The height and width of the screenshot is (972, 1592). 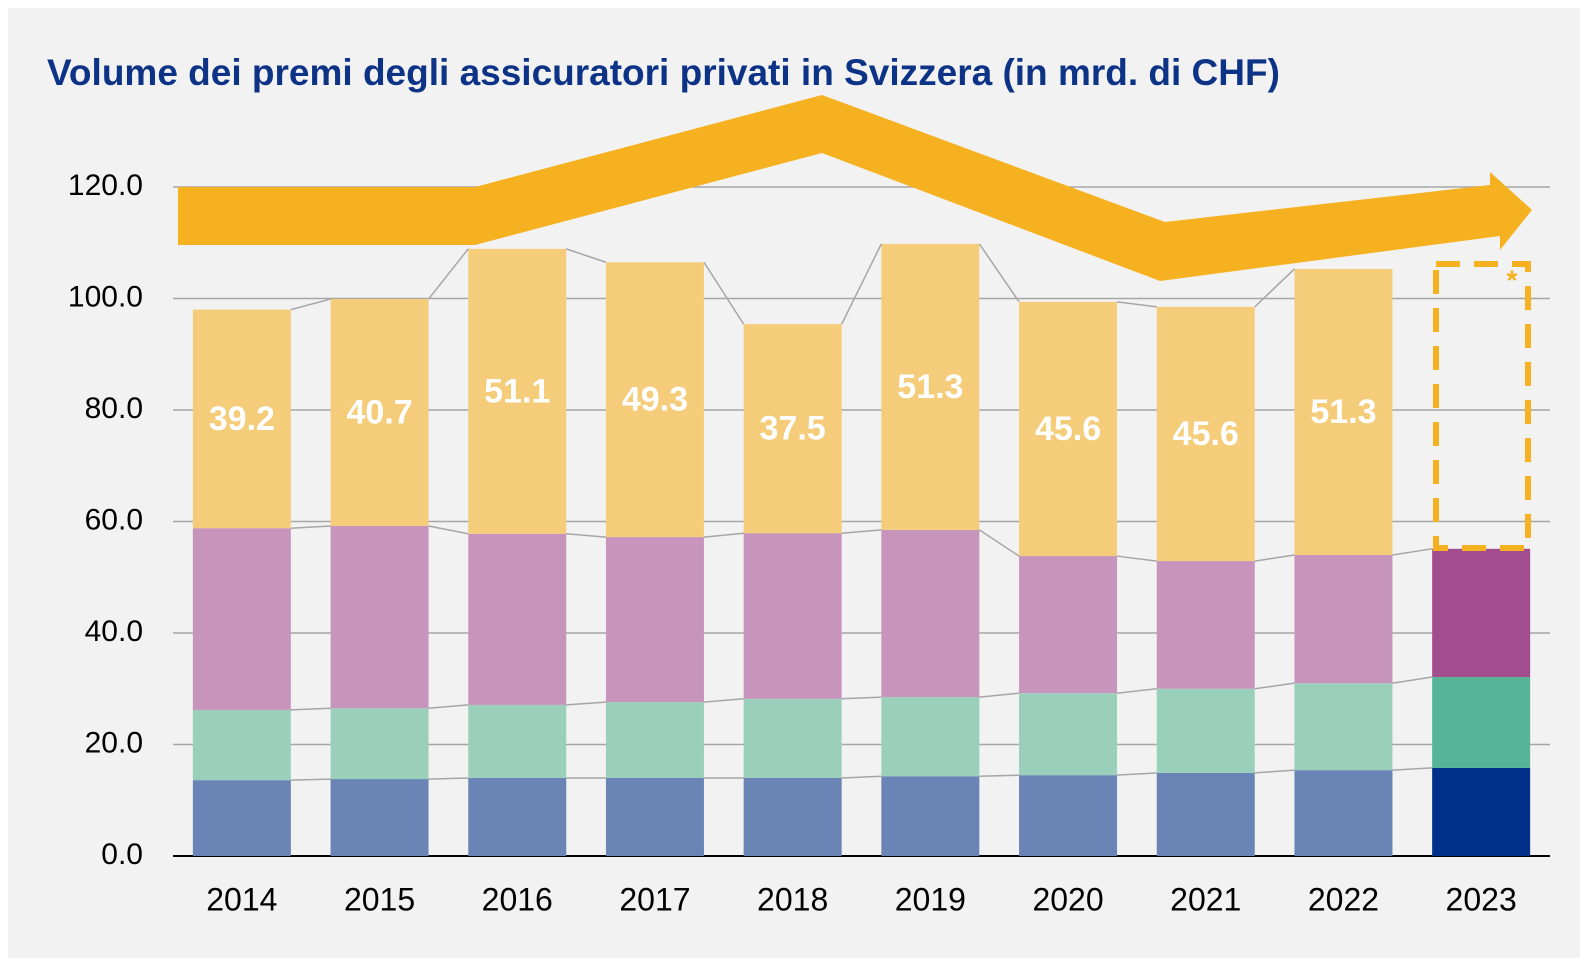 What do you see at coordinates (241, 899) in the screenshot?
I see `x-tick-label: 2014` at bounding box center [241, 899].